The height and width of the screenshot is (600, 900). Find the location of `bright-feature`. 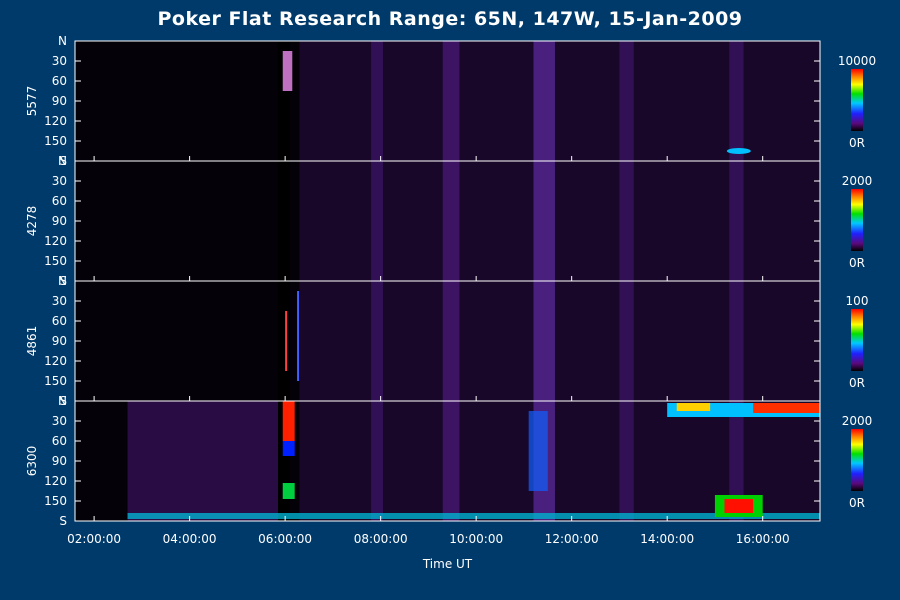

bright-feature is located at coordinates (287, 71).